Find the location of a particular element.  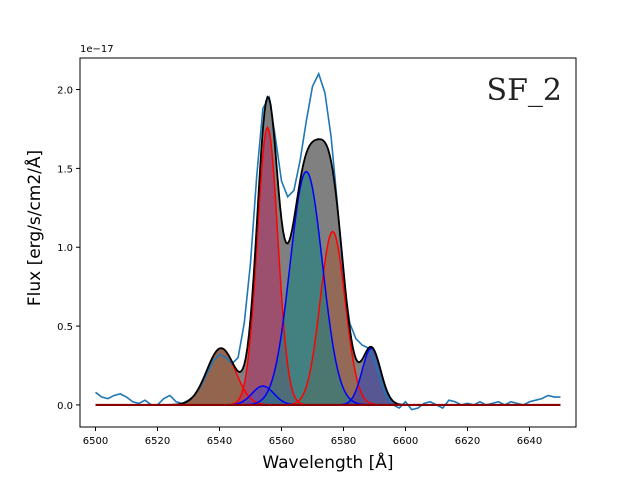

x-tick-label: 6560 is located at coordinates (281, 441).